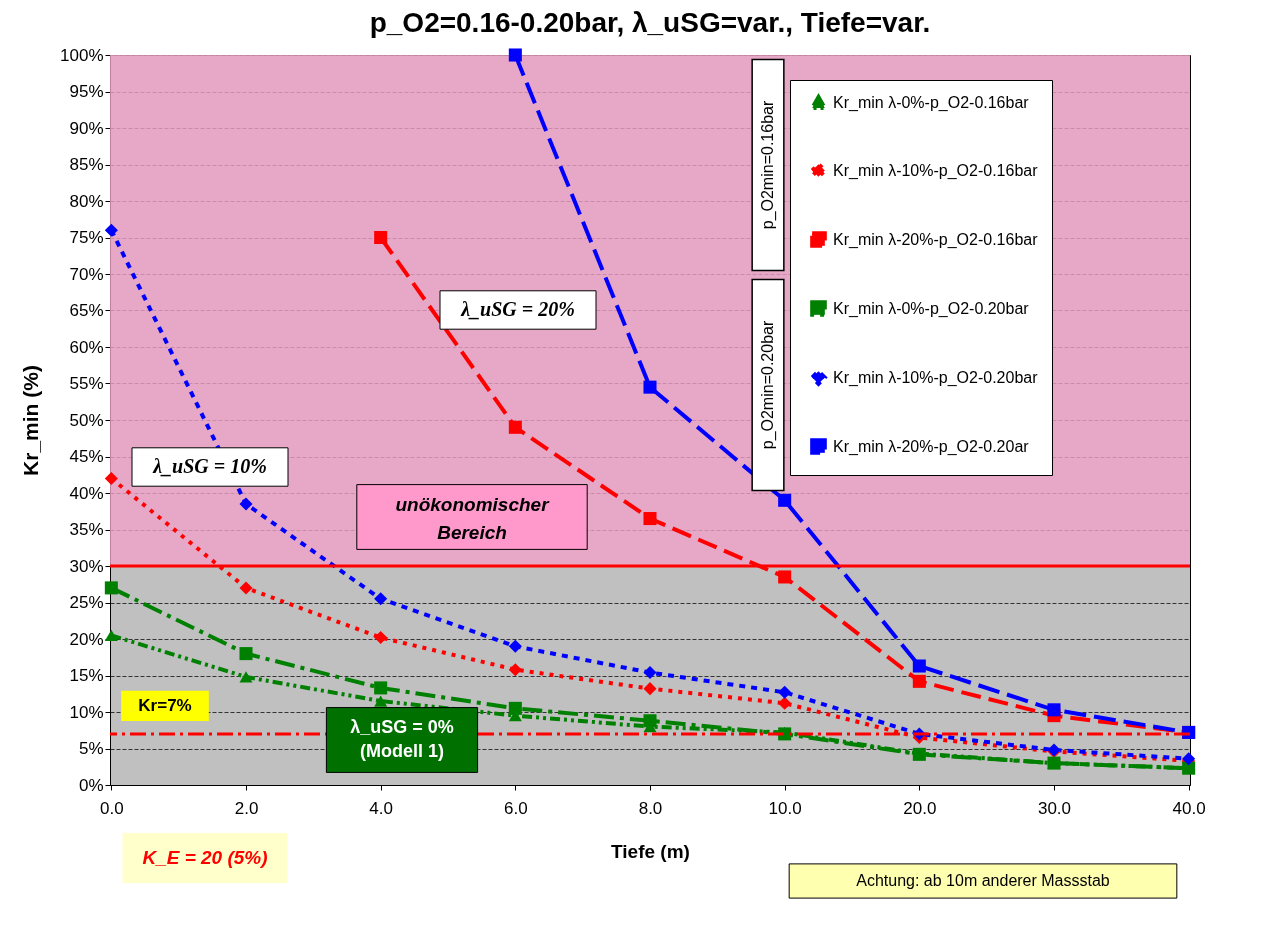 The height and width of the screenshot is (937, 1265). What do you see at coordinates (86, 310) in the screenshot?
I see `y-tick-label: 65%` at bounding box center [86, 310].